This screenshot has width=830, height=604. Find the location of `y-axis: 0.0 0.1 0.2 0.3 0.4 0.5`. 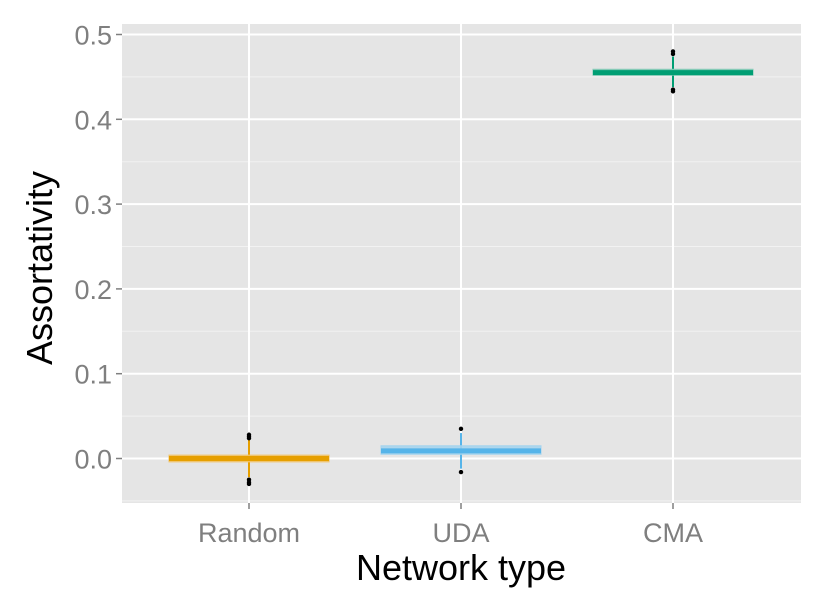

y-axis: 0.0 0.1 0.2 0.3 0.4 0.5 is located at coordinates (98, 248).